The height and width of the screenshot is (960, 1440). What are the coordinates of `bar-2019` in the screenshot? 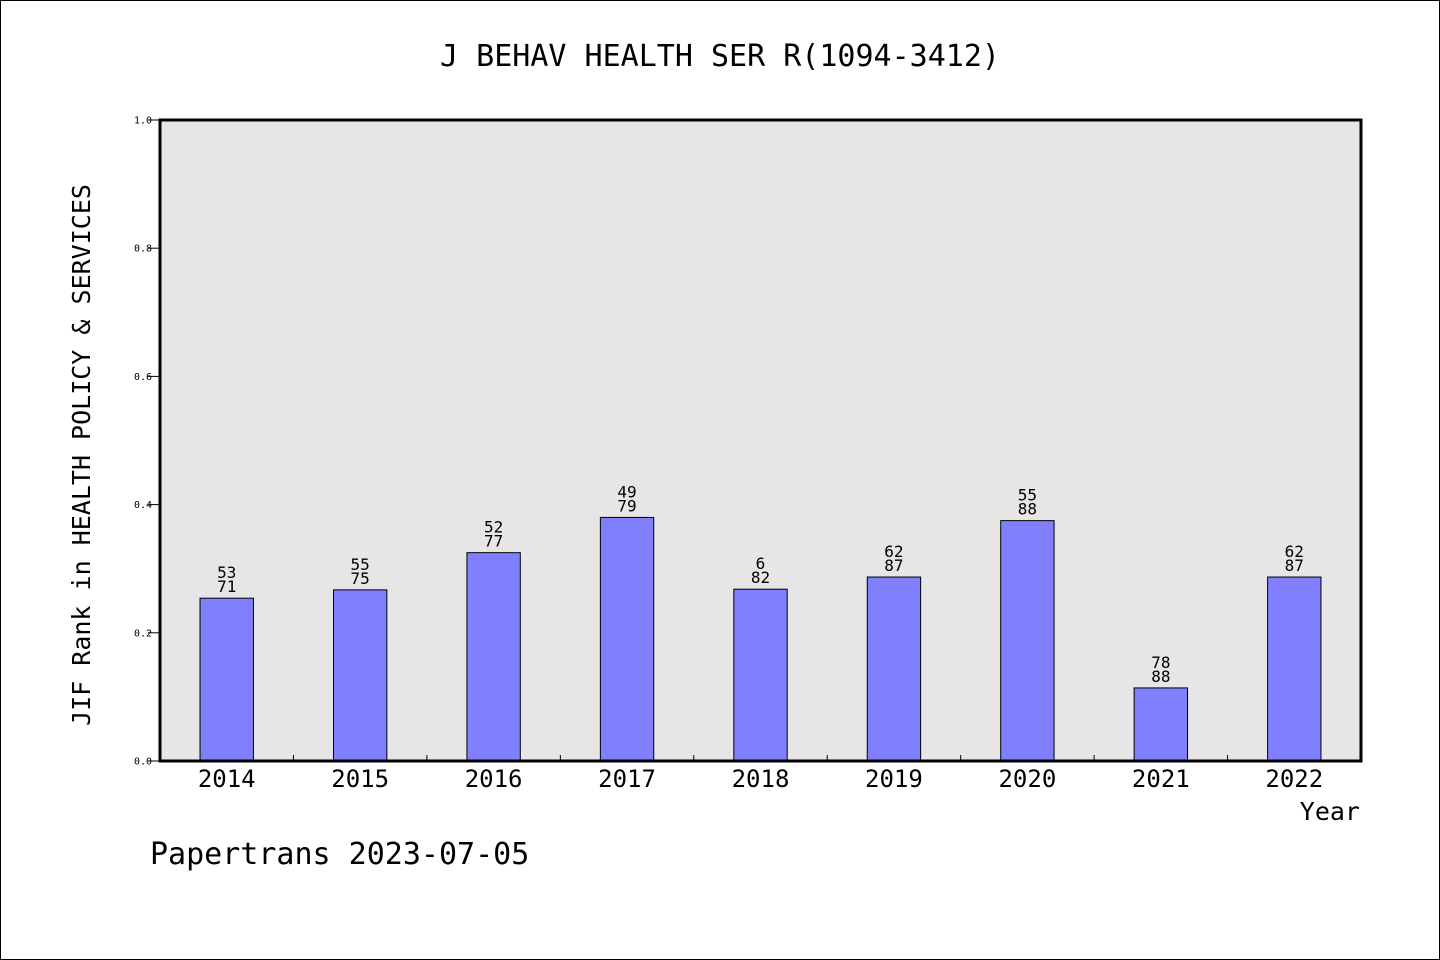 It's located at (894, 669).